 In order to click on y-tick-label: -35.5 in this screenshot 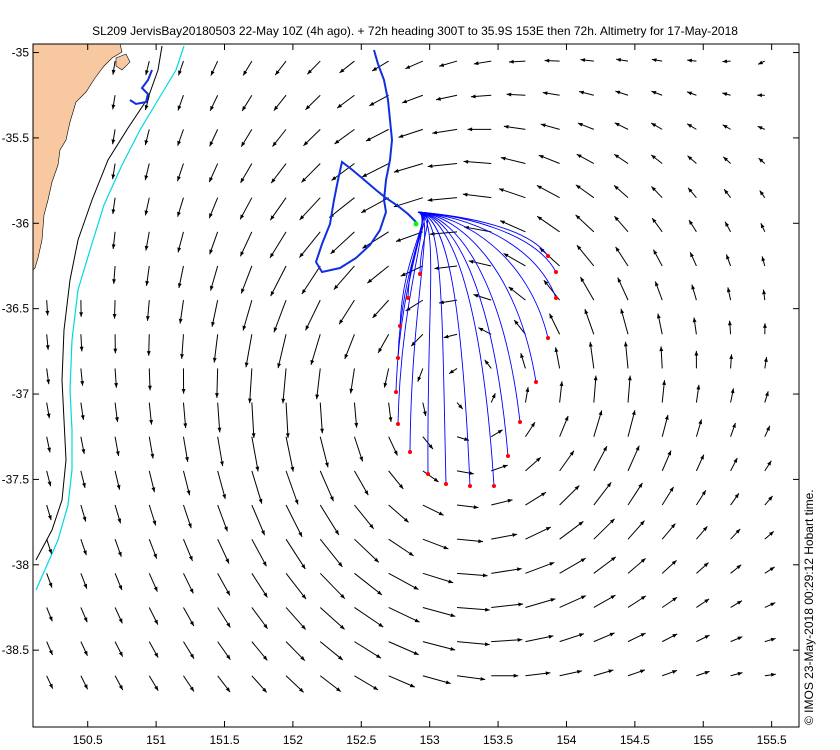, I will do `click(16, 138)`.